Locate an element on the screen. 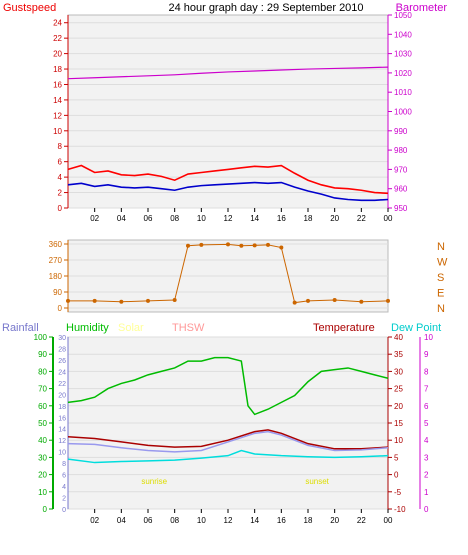  baro-tick-label: 960 is located at coordinates (401, 189).